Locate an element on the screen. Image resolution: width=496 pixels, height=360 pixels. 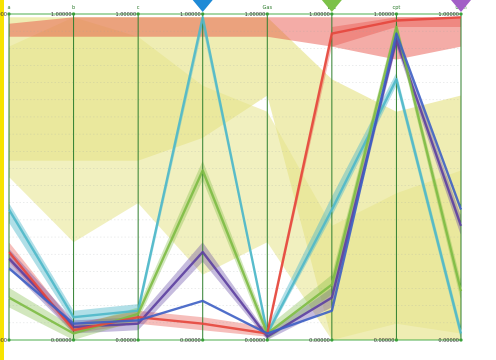
left-highlight-strip is located at coordinates (2, 180).